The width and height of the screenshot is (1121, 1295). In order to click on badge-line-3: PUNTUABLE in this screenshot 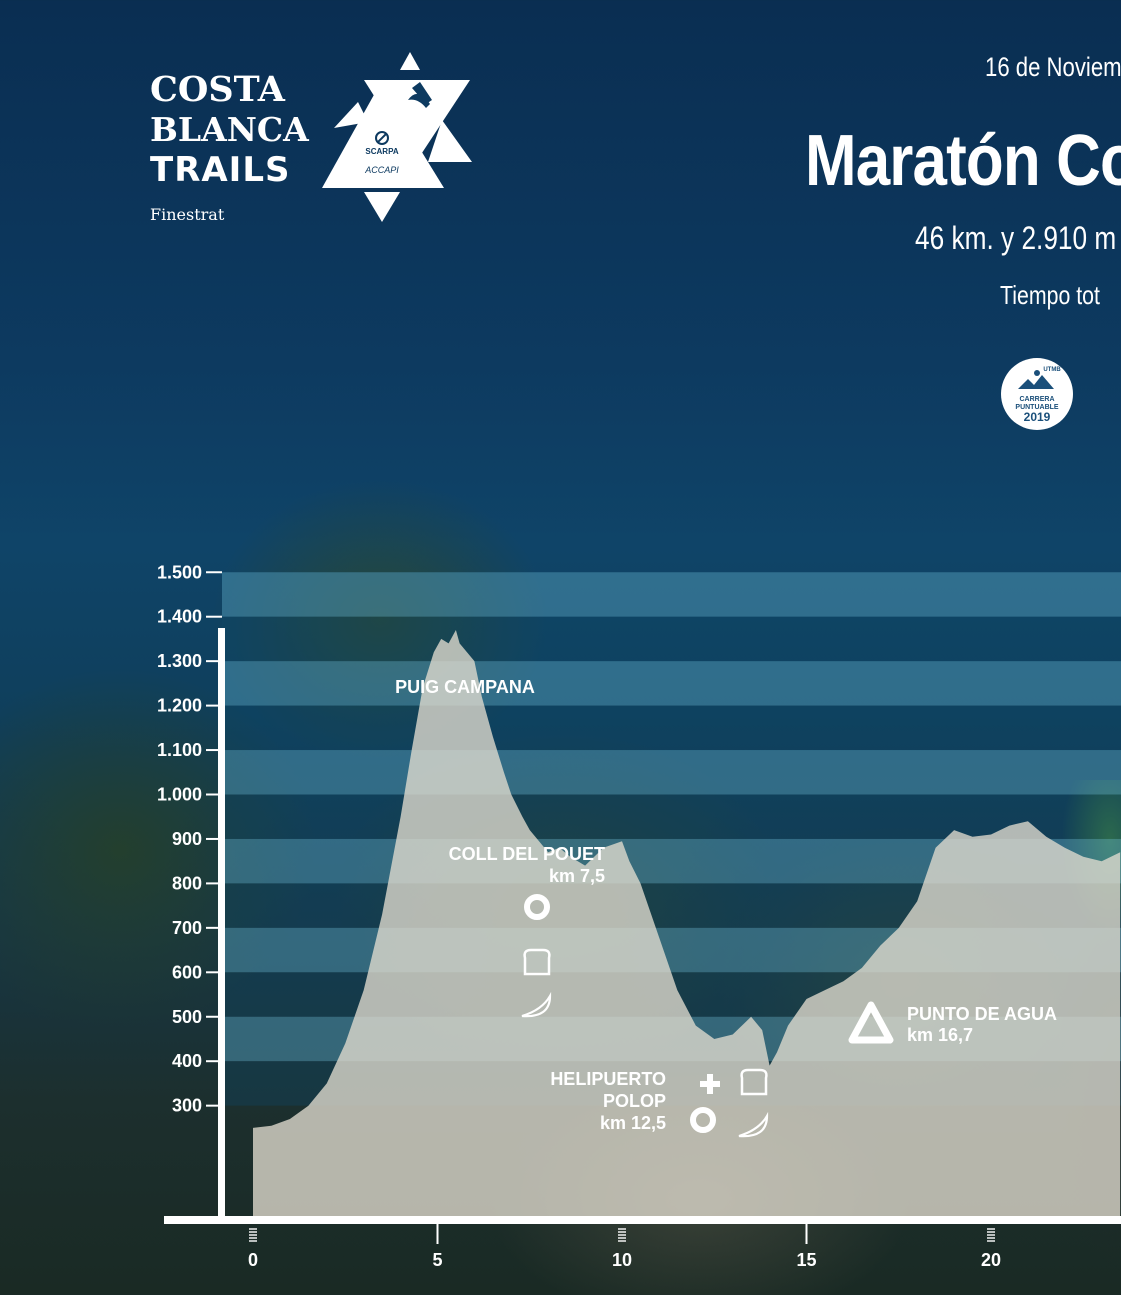, I will do `click(1036, 407)`.